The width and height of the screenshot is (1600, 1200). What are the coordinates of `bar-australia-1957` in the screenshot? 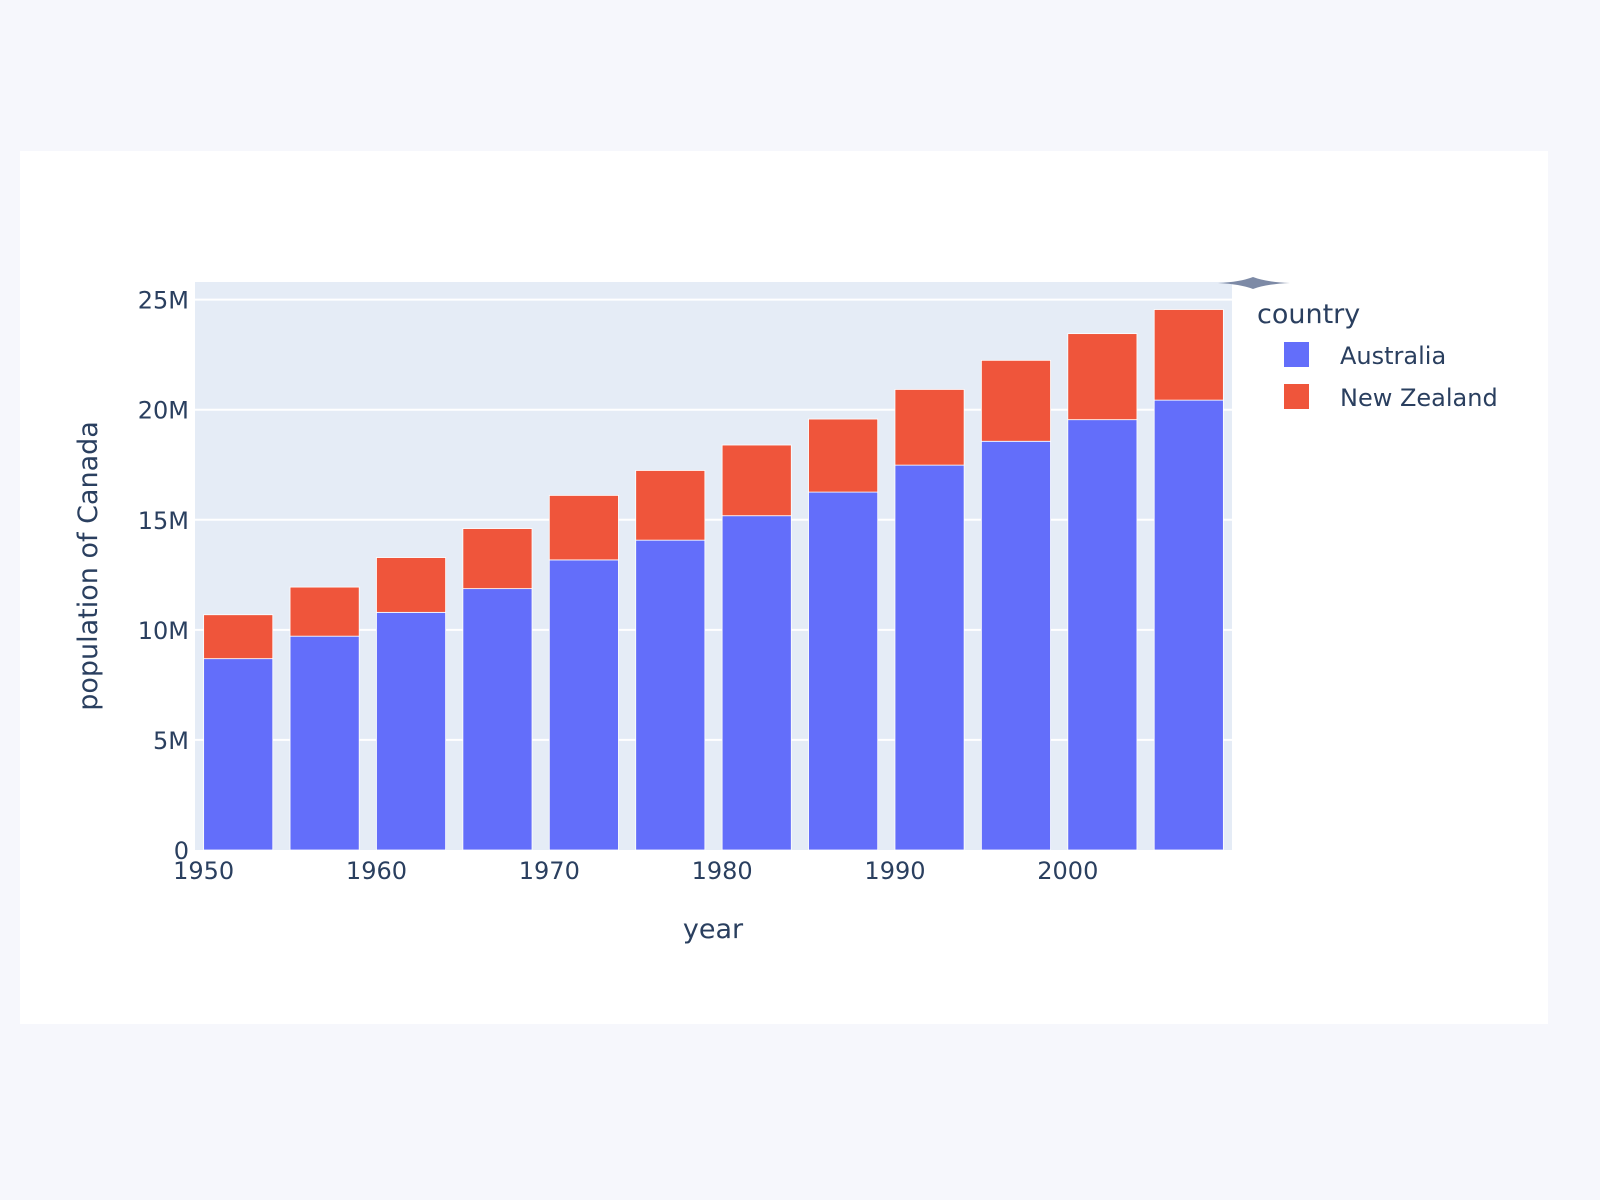 It's located at (324, 743).